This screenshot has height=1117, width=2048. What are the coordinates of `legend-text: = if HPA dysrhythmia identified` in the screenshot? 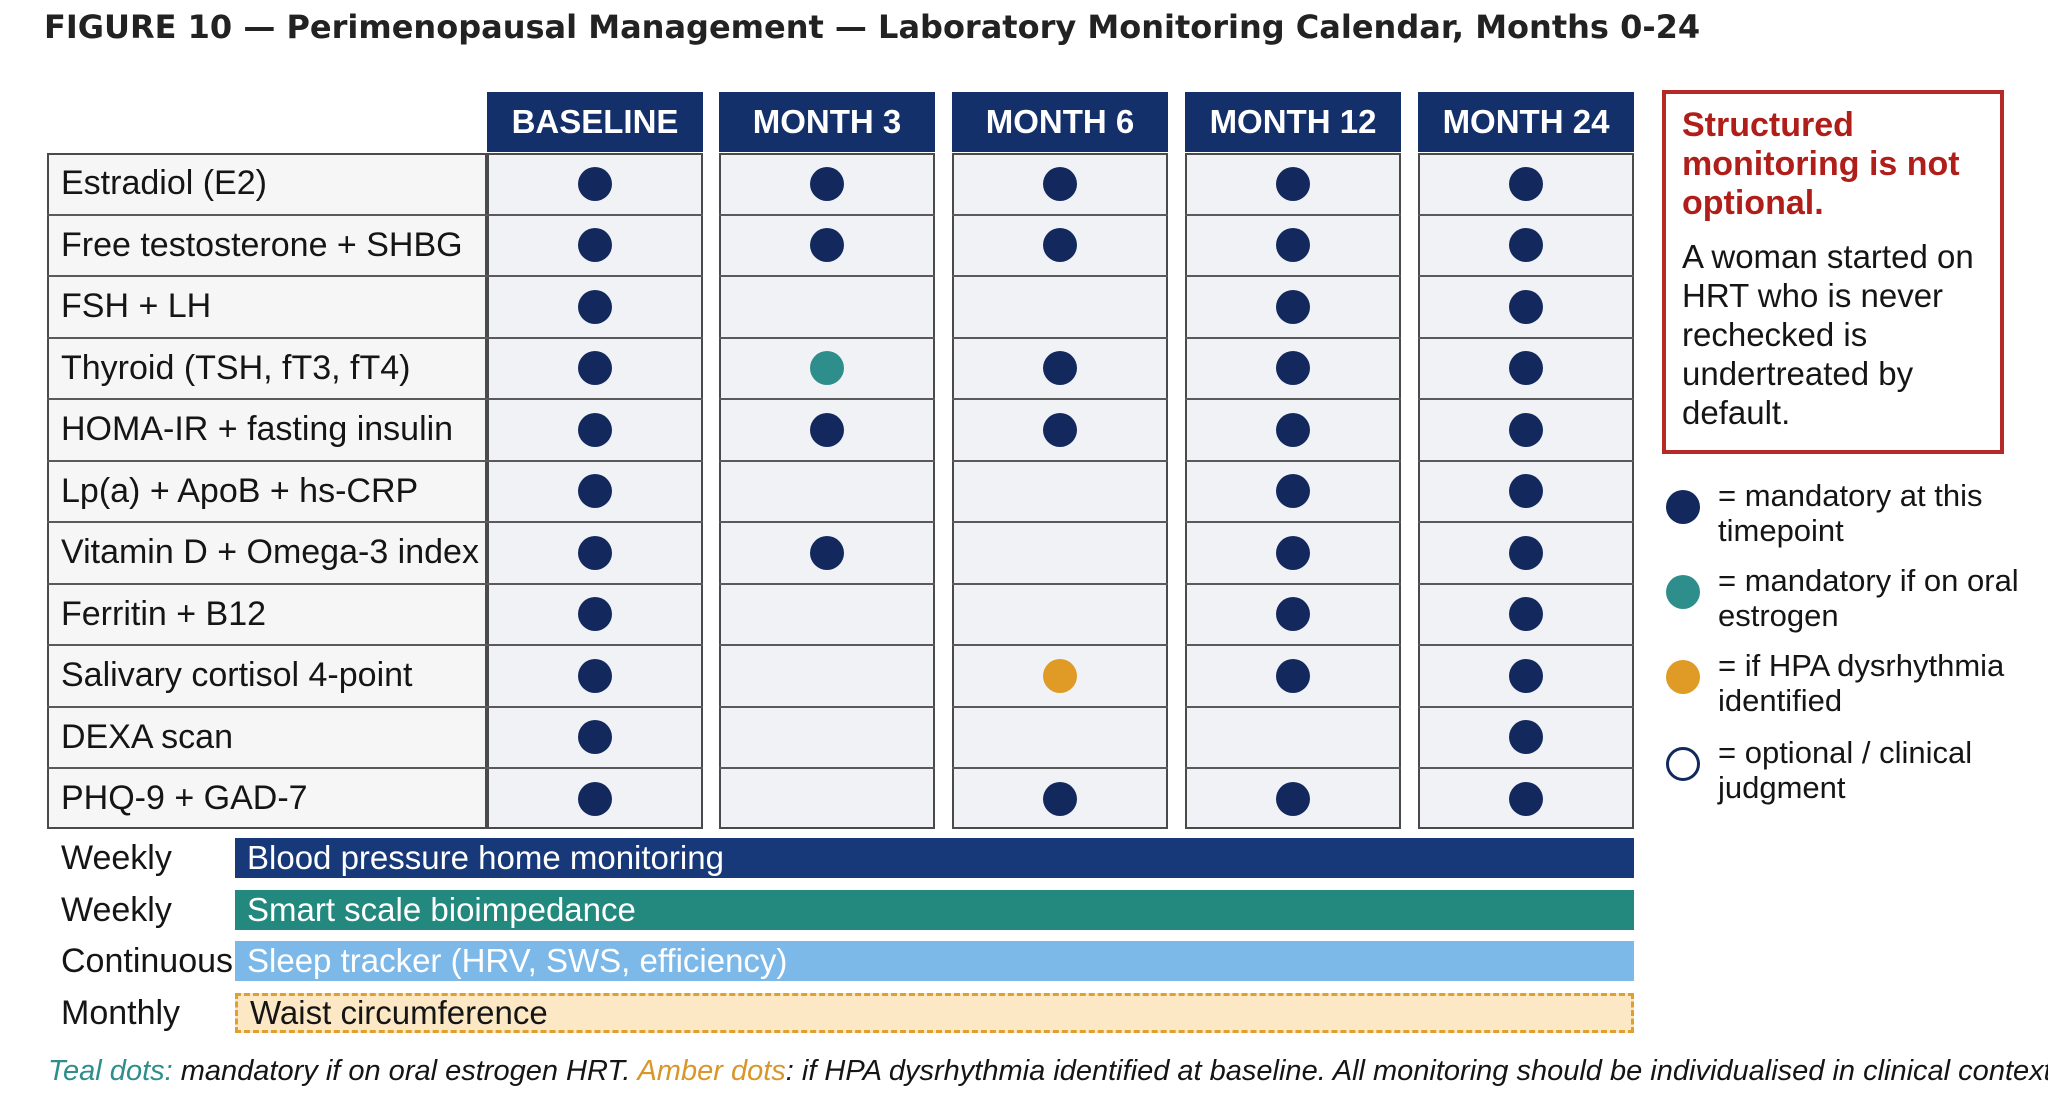 It's located at (1861, 683).